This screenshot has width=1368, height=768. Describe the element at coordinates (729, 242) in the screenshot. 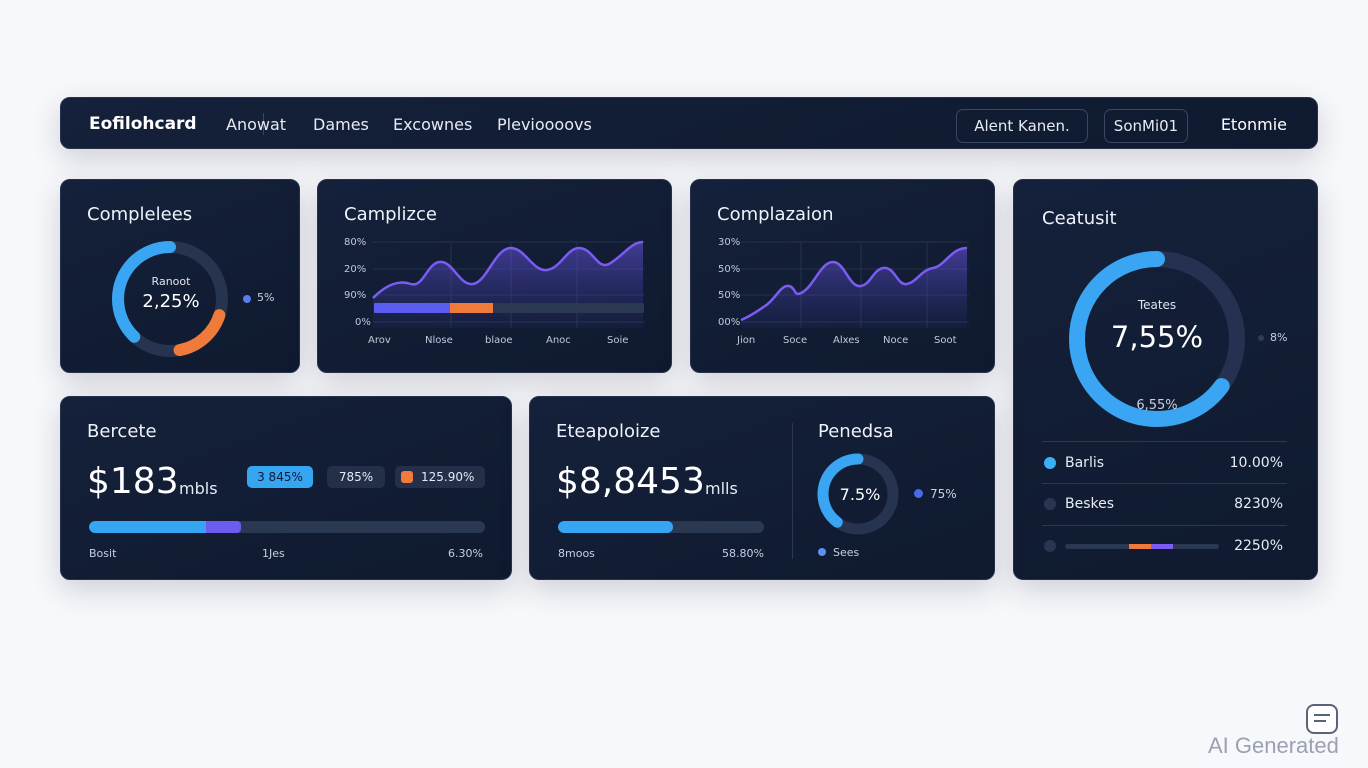

I see `compensation-y-label-1: 30%` at that location.